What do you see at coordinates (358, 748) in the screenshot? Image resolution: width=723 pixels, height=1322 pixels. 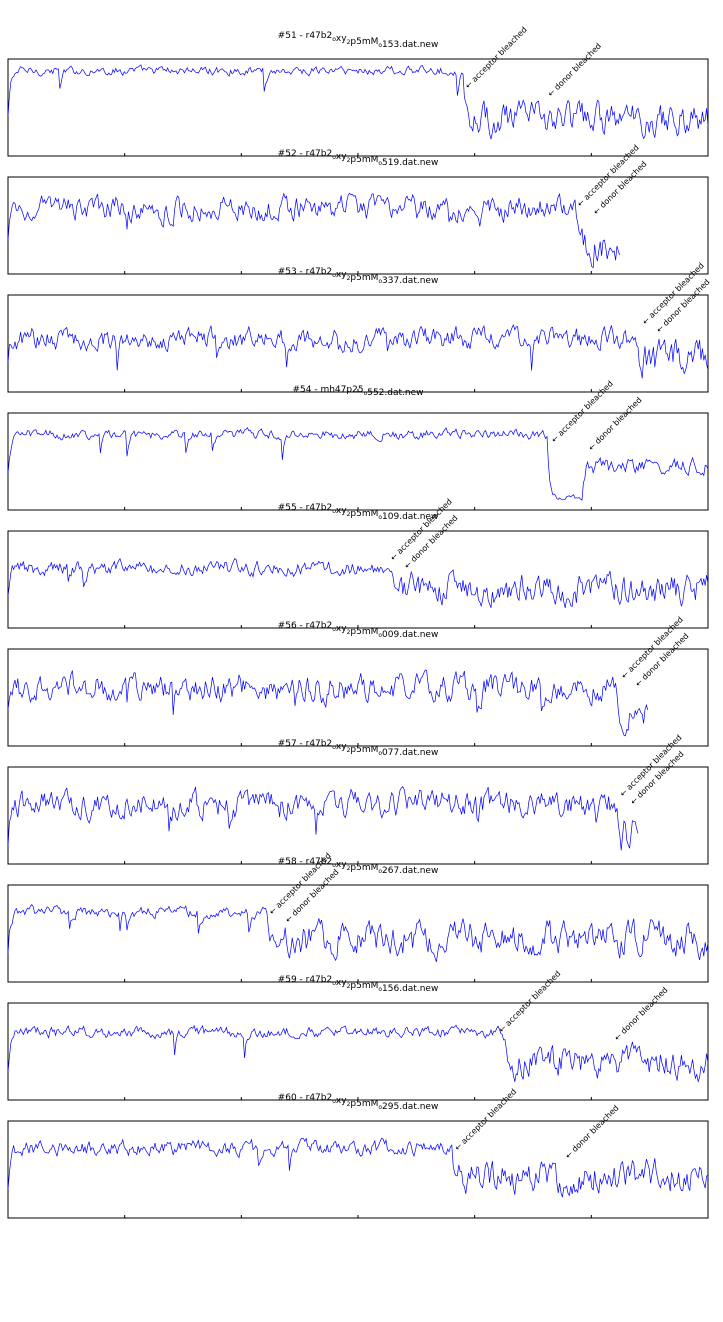 I see `panel-title: #57 - r47b2oxy2p5mMo077.dat.new` at bounding box center [358, 748].